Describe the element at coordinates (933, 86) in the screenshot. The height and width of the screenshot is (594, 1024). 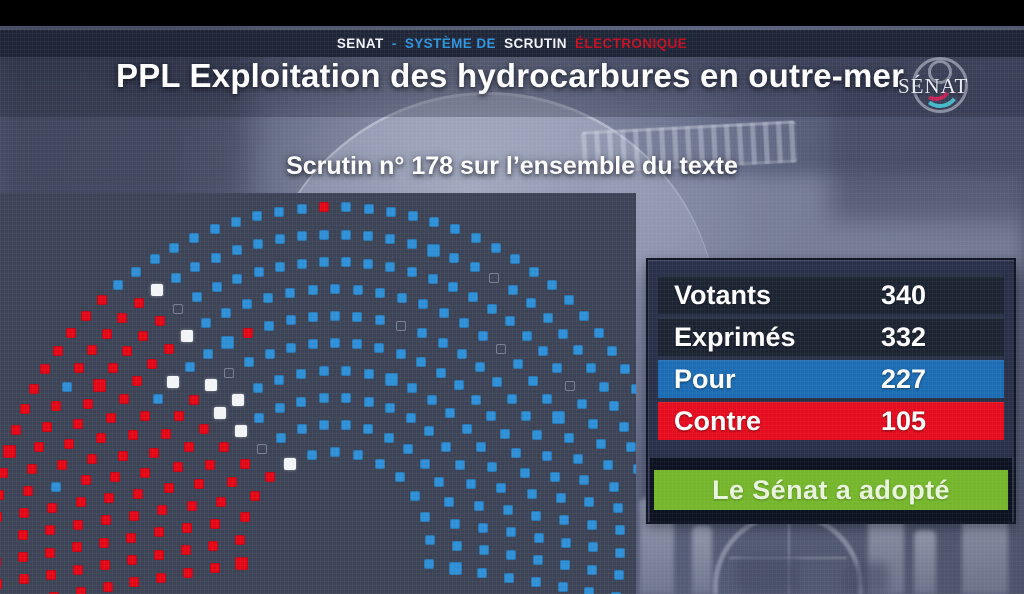
I see `logo-wordmark: SÉNAT` at that location.